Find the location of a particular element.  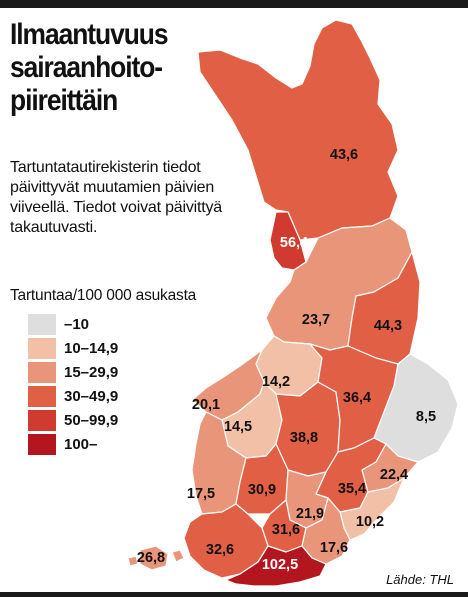

legend-item-4: 30–49,9 is located at coordinates (73, 396).